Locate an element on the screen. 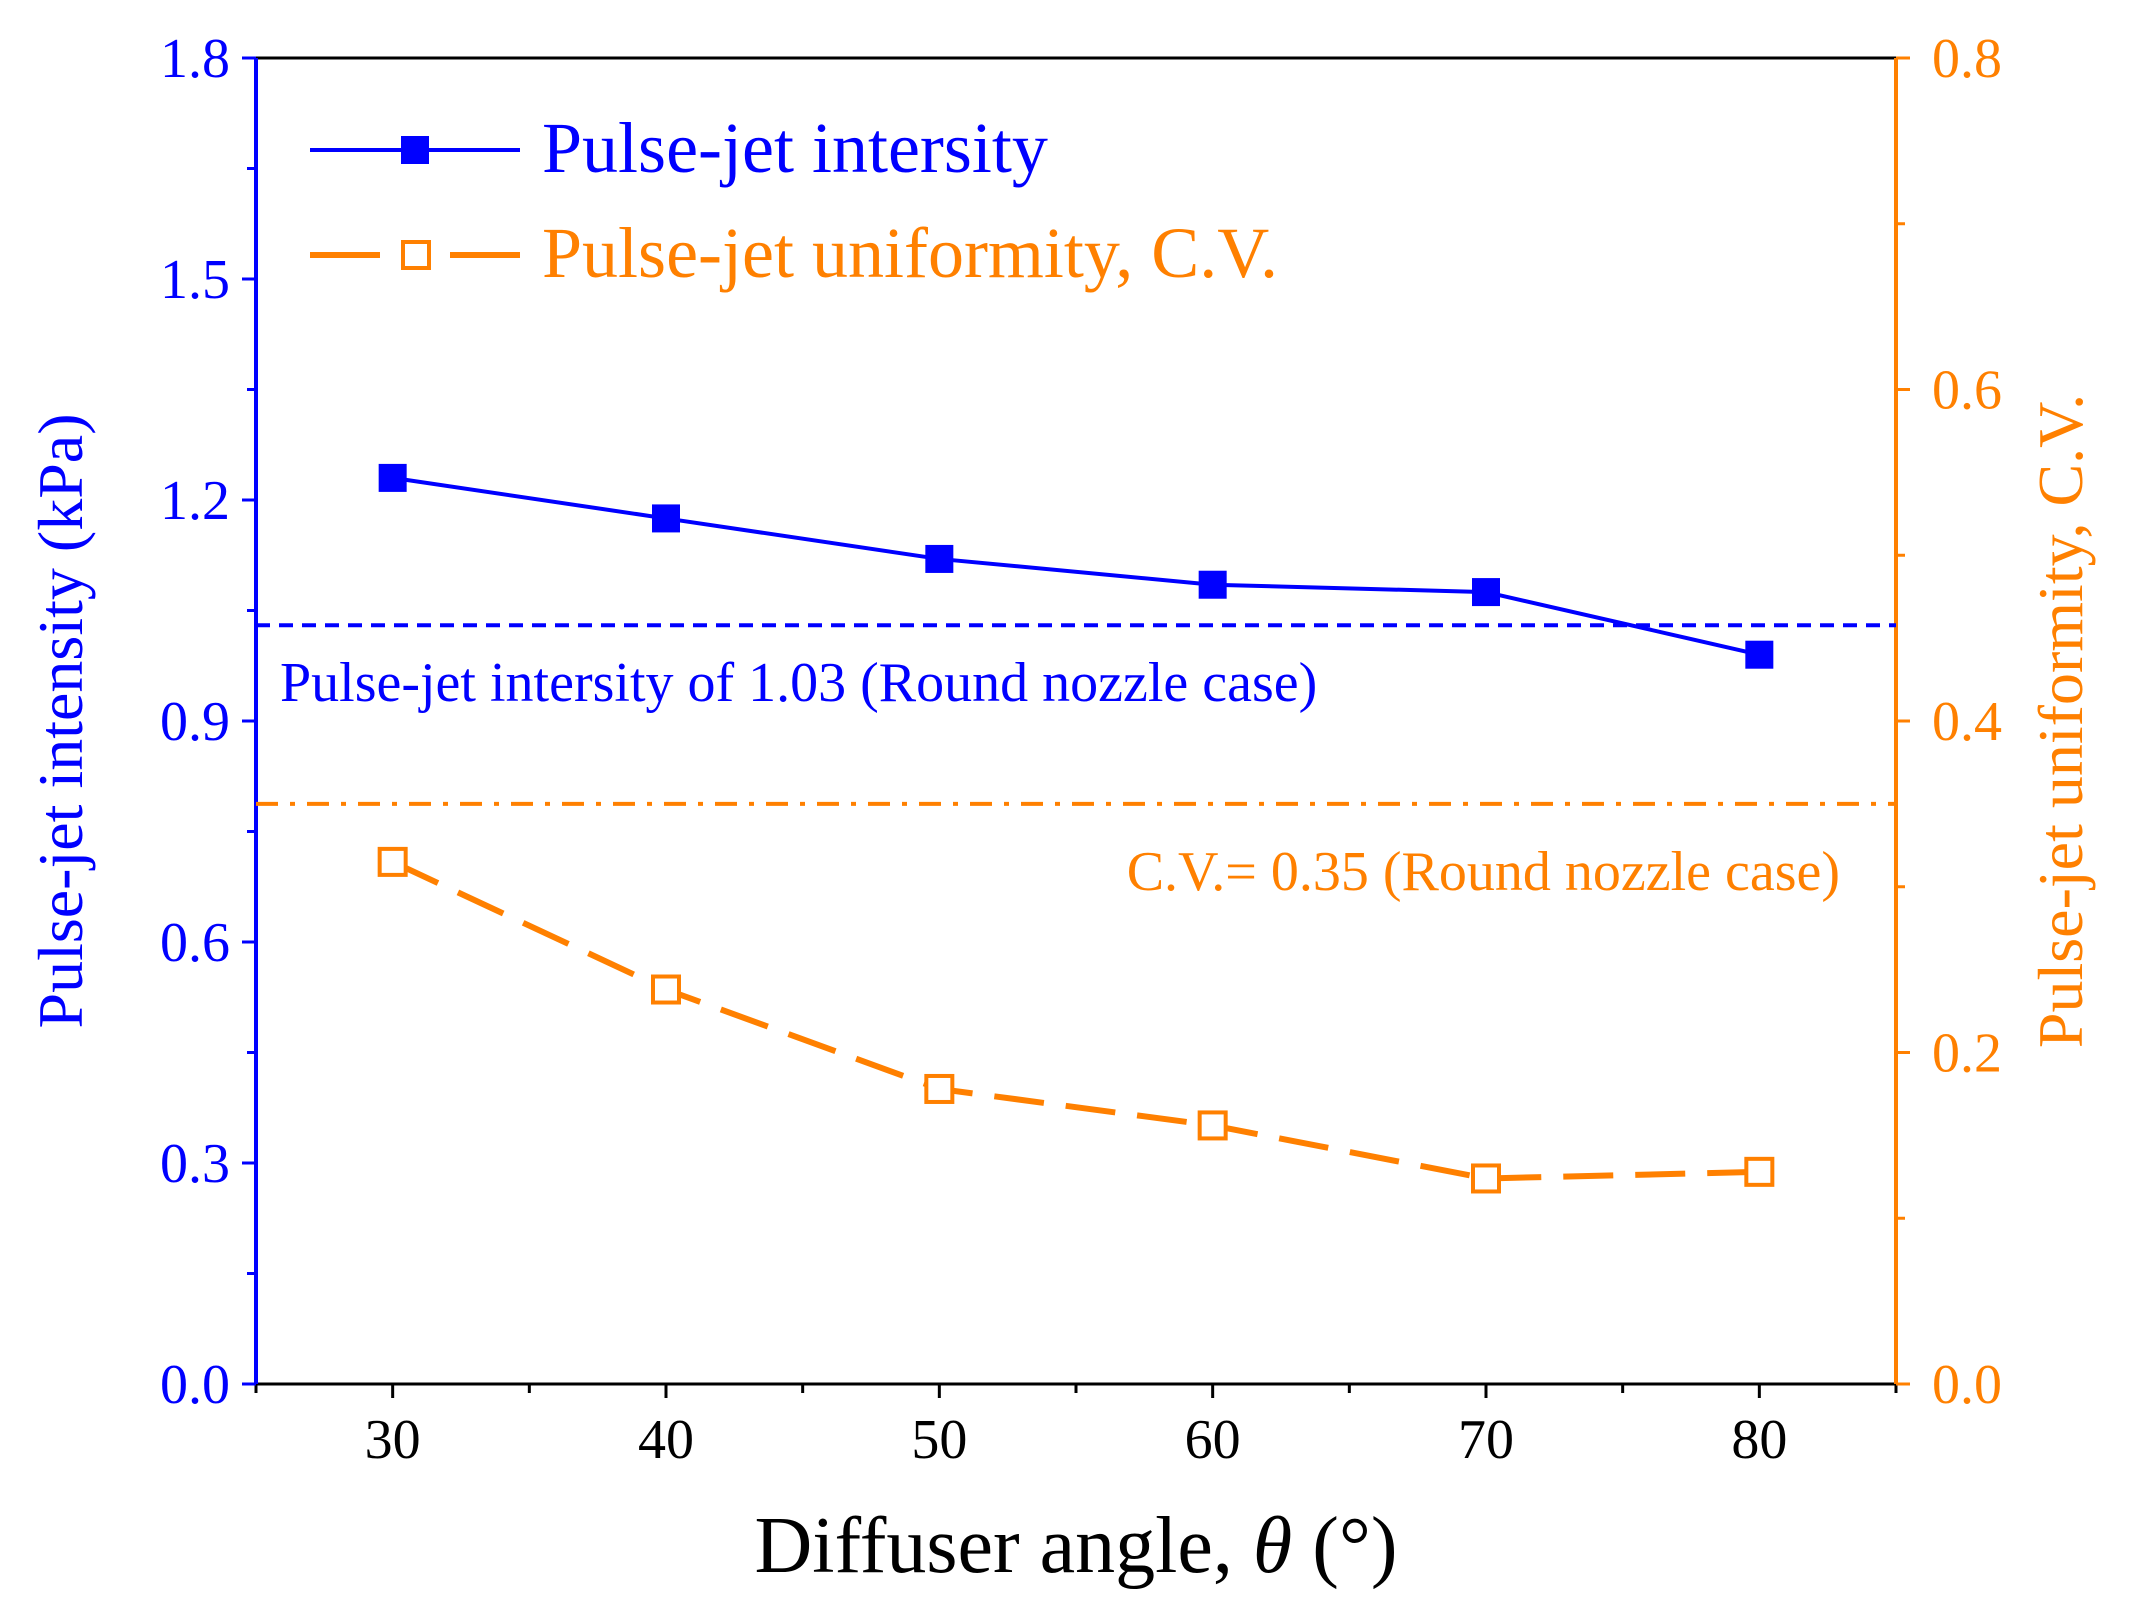  left-y-tick-label: 0.0 is located at coordinates (195, 1385).